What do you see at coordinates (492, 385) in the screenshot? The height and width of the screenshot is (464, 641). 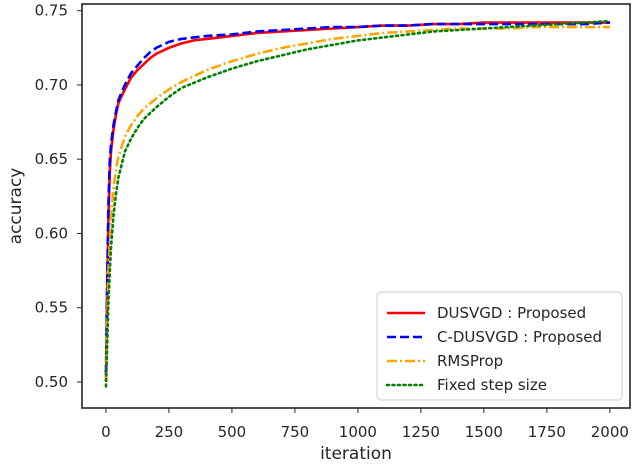 I see `legend-label-fixed-step-size: Fixed step size` at bounding box center [492, 385].